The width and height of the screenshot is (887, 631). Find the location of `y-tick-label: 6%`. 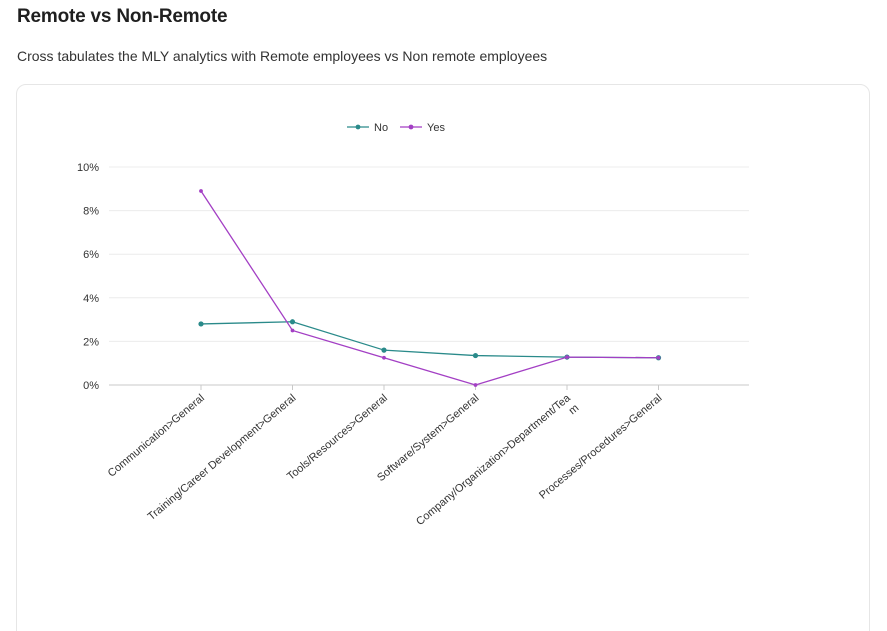

y-tick-label: 6% is located at coordinates (91, 255).